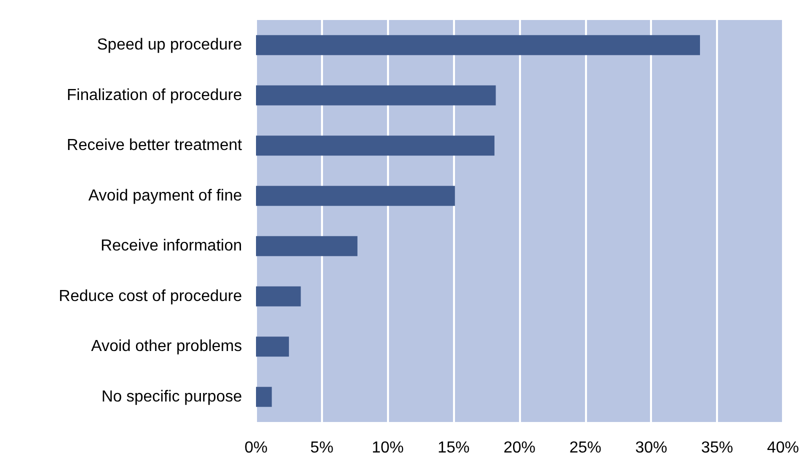 This screenshot has width=810, height=468. Describe the element at coordinates (154, 95) in the screenshot. I see `y-tick-label: Finalization of procedure` at that location.